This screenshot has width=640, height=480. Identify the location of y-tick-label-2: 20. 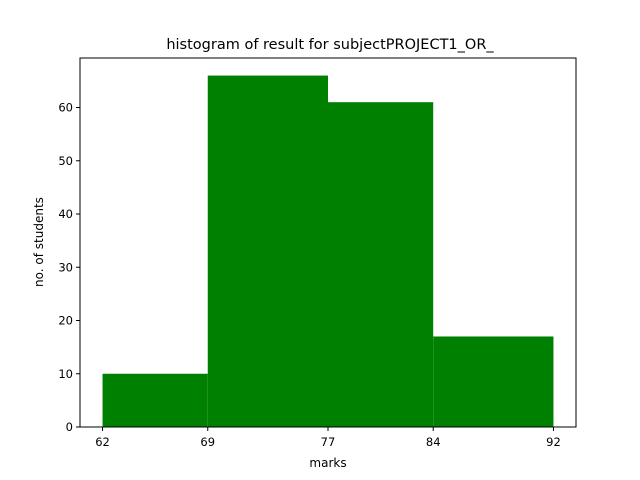
(65, 321).